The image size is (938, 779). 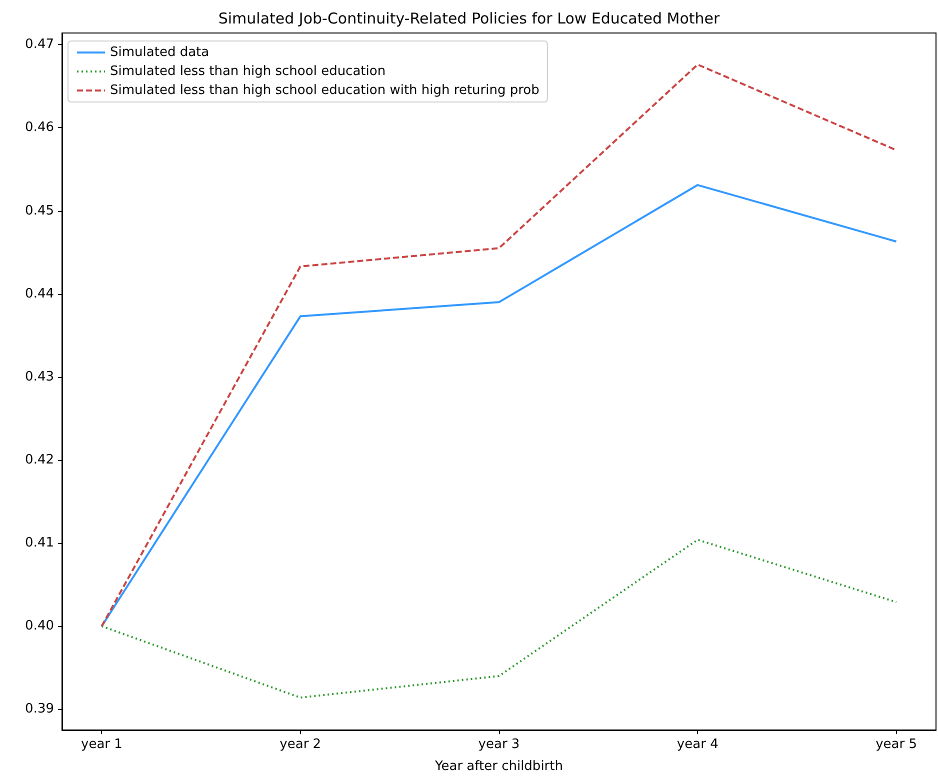 What do you see at coordinates (469, 19) in the screenshot?
I see `chart-title: Simulated Job-Continuity-Related Policies for Low Educated Mother` at bounding box center [469, 19].